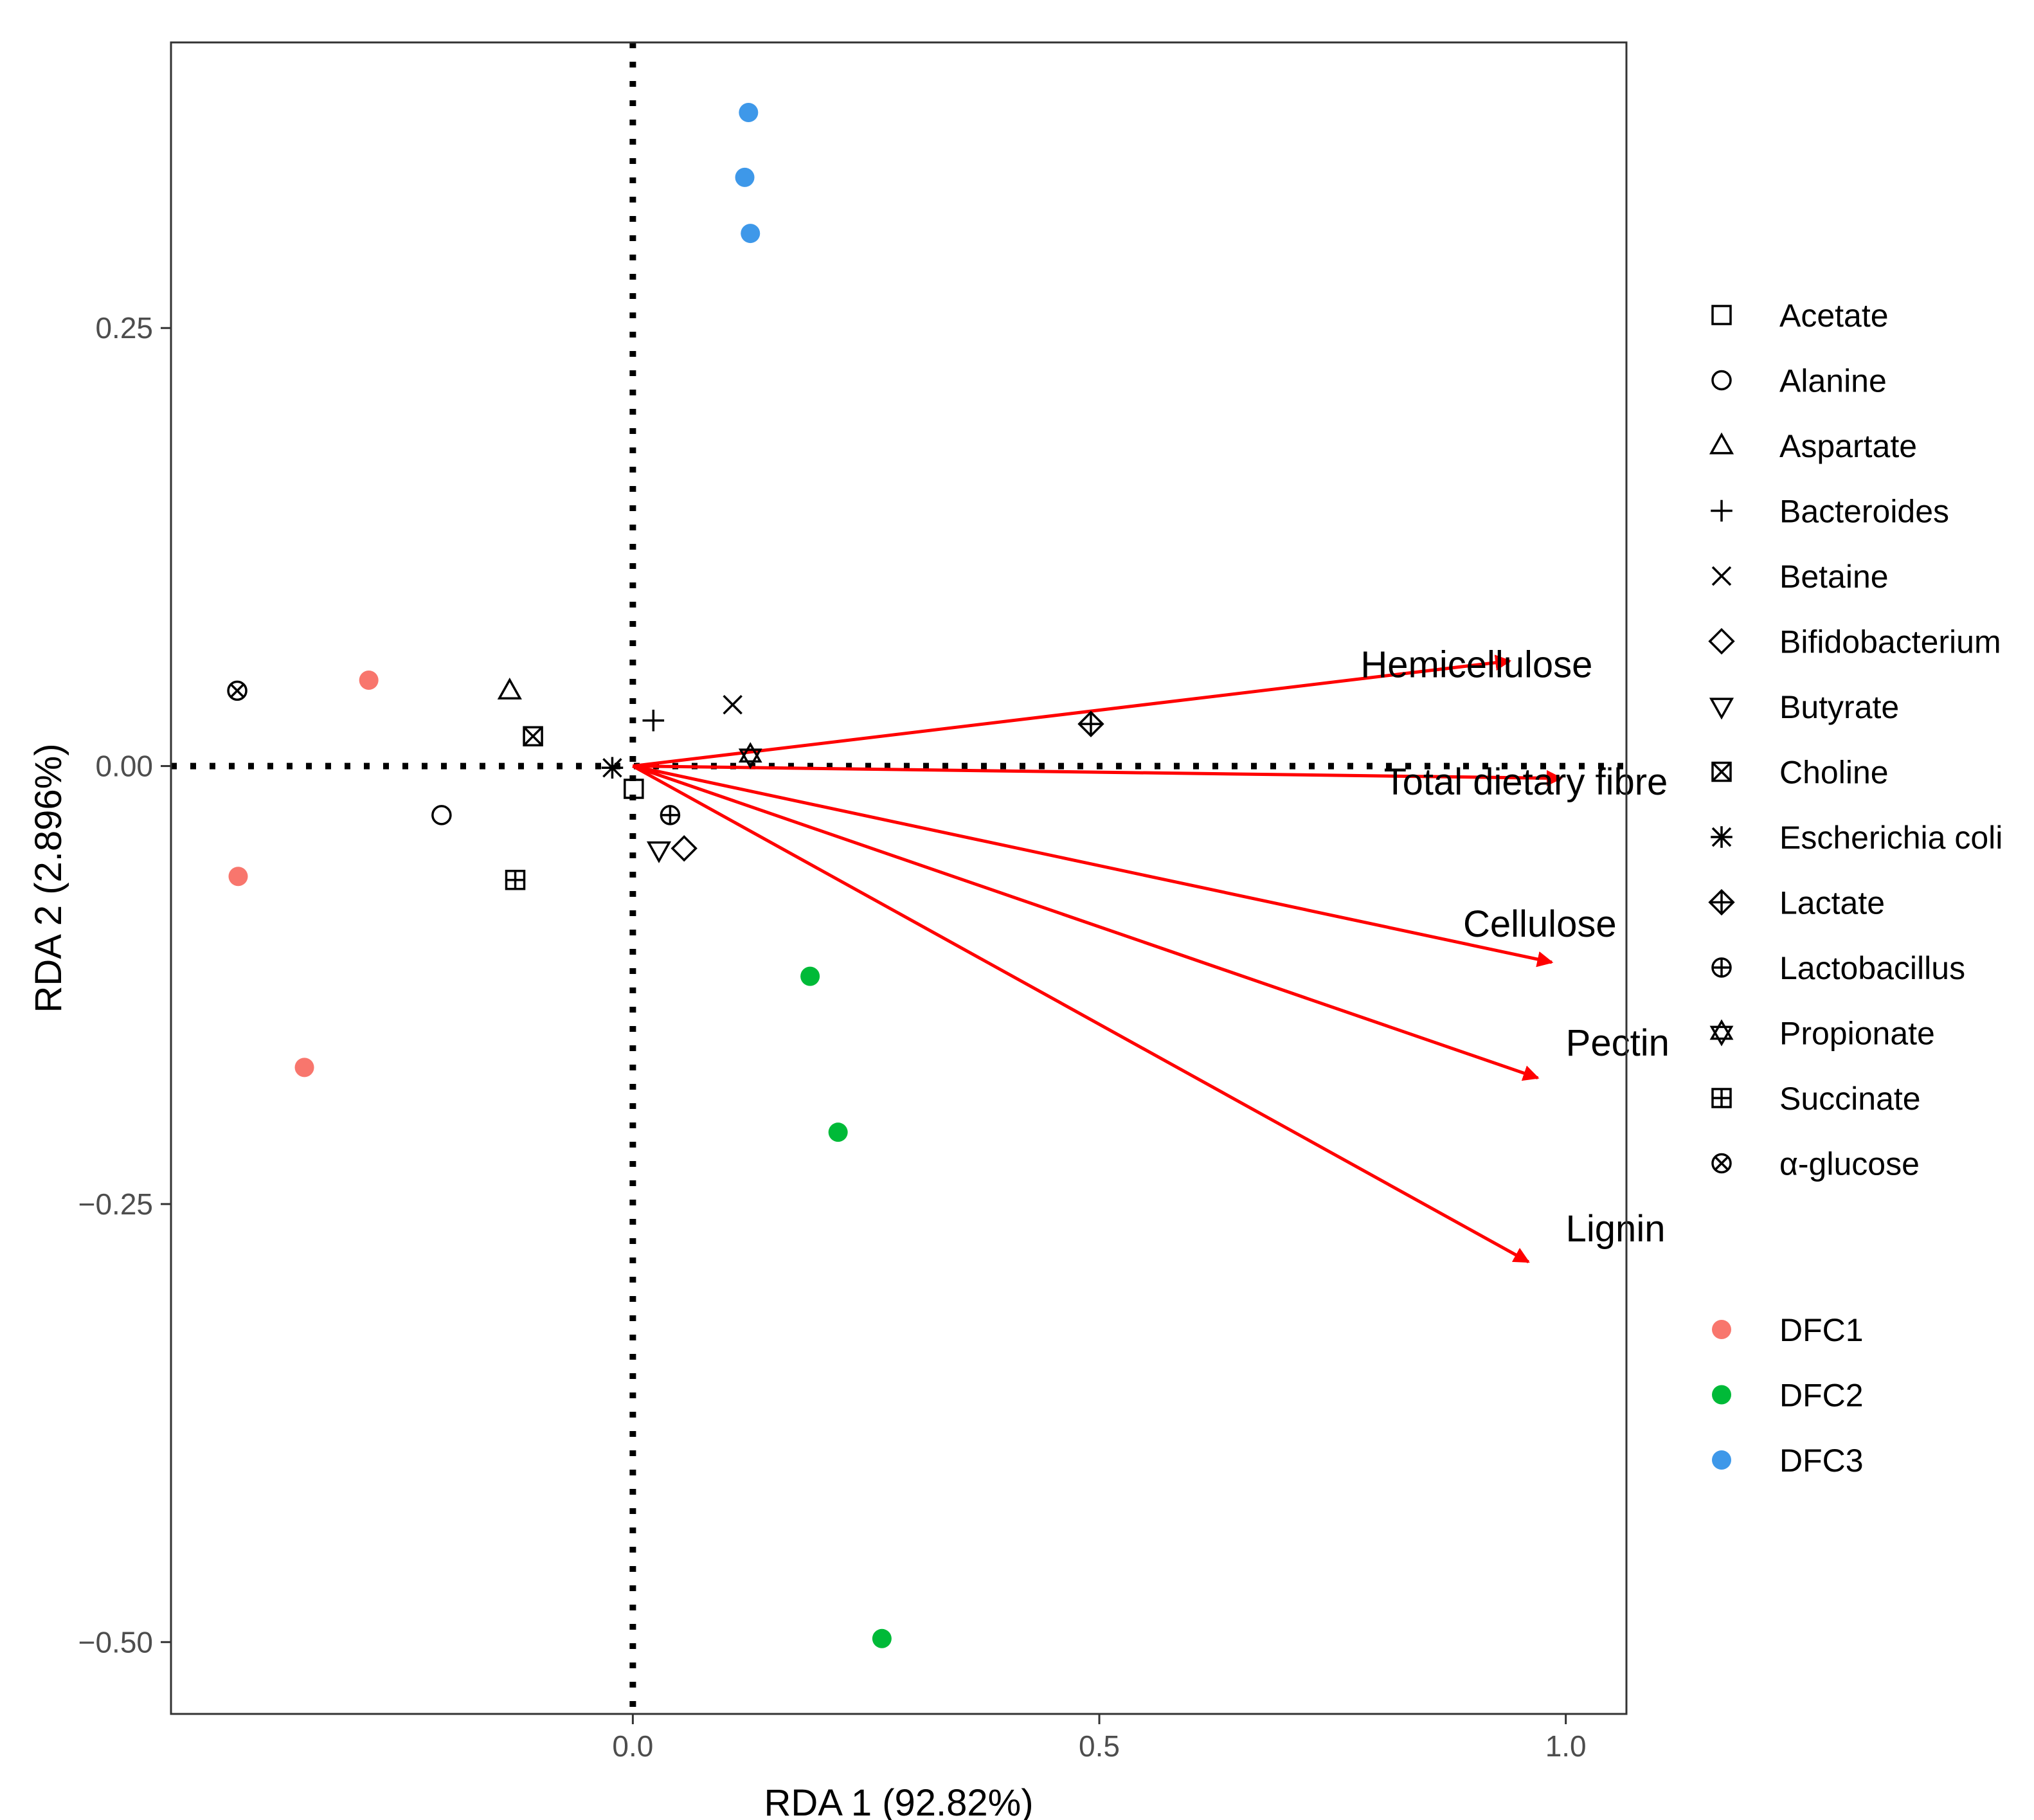 This screenshot has height=1820, width=2034. I want to click on legend-key-aspartate, so click(1722, 443).